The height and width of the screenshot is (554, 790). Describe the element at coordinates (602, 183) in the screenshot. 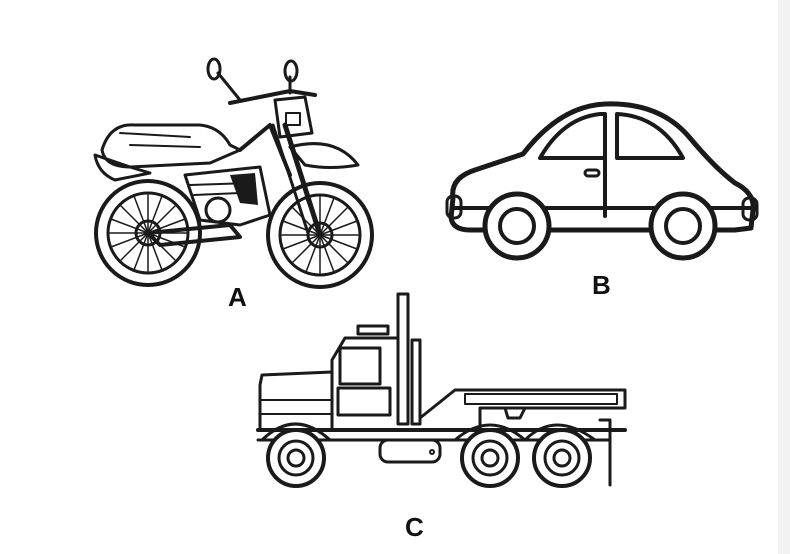

I see `car-icon` at that location.